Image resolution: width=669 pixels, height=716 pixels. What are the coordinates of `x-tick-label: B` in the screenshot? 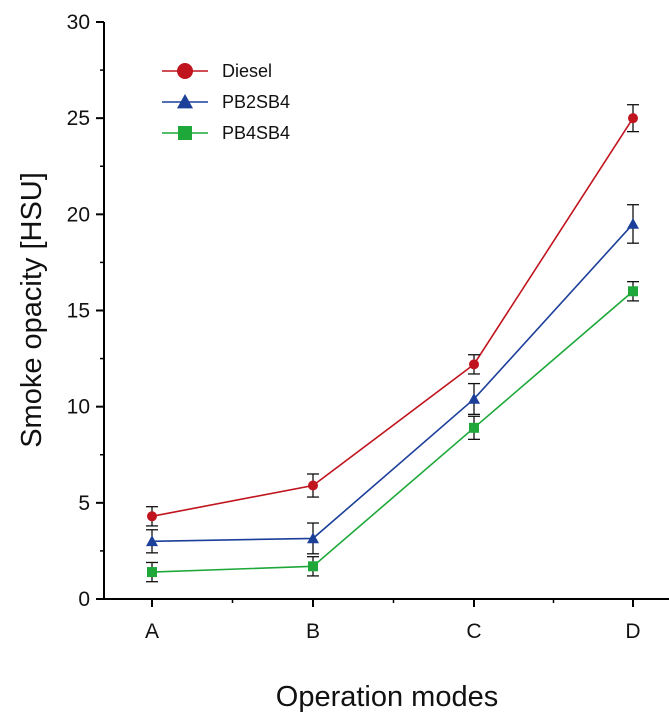 It's located at (313, 631).